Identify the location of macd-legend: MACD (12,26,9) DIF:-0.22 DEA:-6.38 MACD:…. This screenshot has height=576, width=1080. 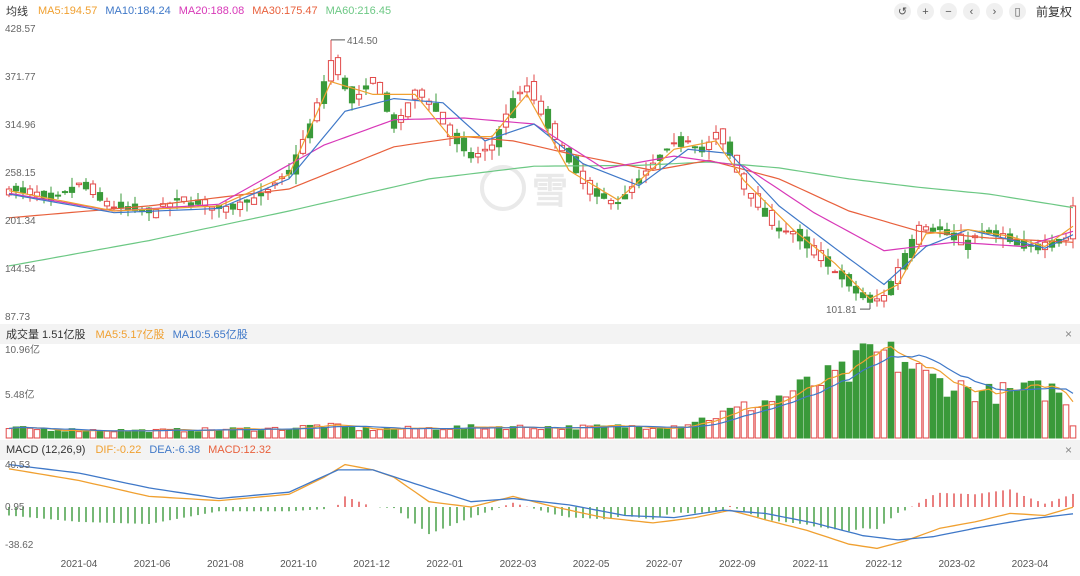
(540, 450).